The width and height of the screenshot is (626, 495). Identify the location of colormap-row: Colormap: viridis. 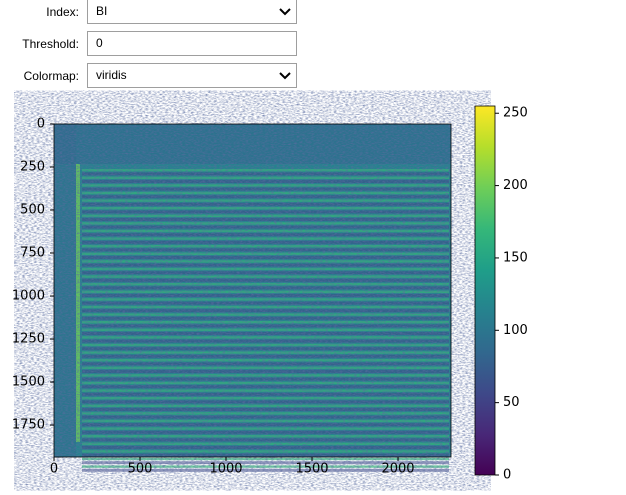
(150, 76).